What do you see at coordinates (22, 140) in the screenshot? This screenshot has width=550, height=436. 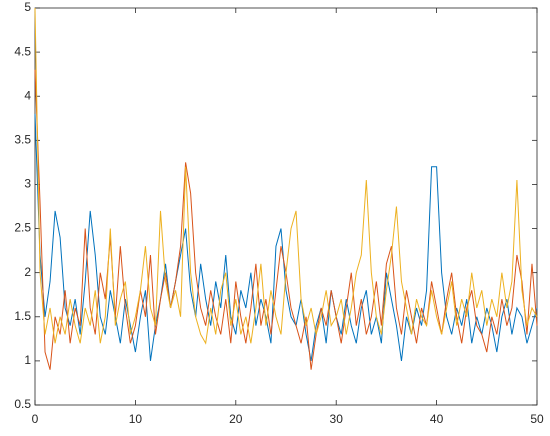 I see `y-tick-label: 3.5` at bounding box center [22, 140].